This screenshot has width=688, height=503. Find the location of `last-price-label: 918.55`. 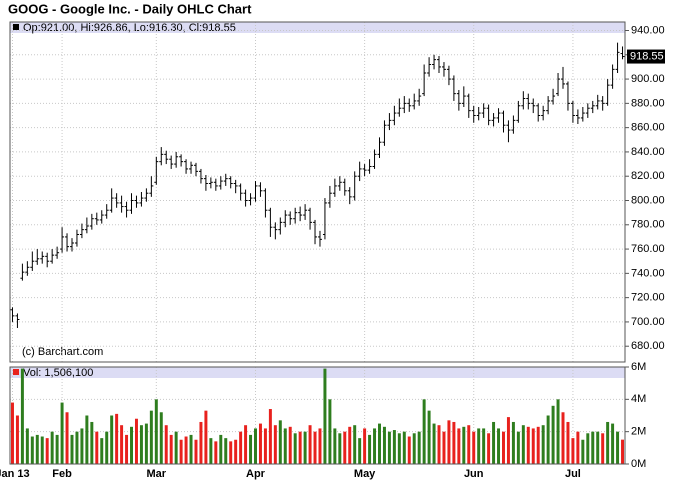

last-price-label: 918.55 is located at coordinates (647, 56).